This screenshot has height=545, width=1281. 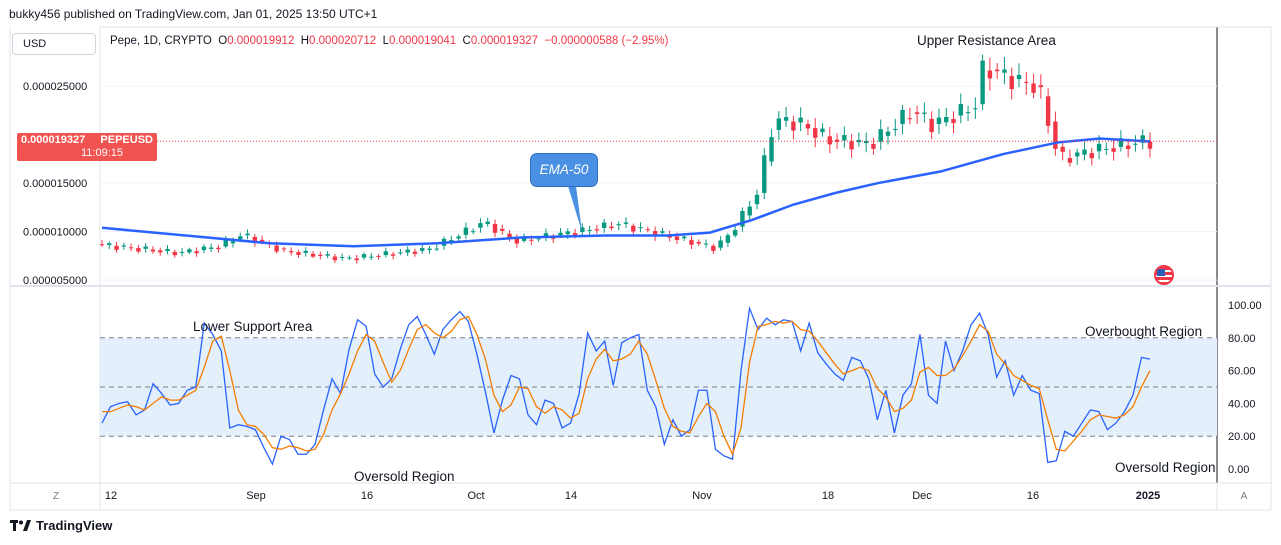 What do you see at coordinates (305, 41) in the screenshot?
I see `legend-high-label: H` at bounding box center [305, 41].